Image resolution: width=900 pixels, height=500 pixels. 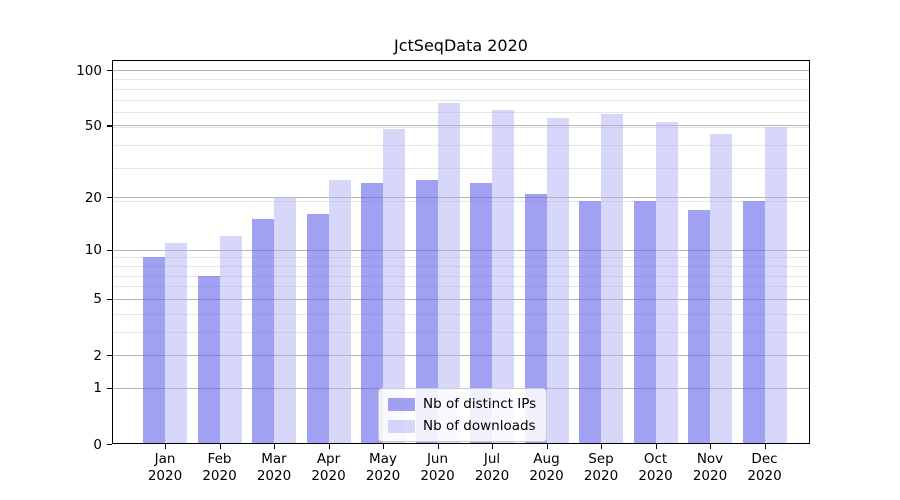 What do you see at coordinates (699, 326) in the screenshot?
I see `bar-distinct-ips-nov` at bounding box center [699, 326].